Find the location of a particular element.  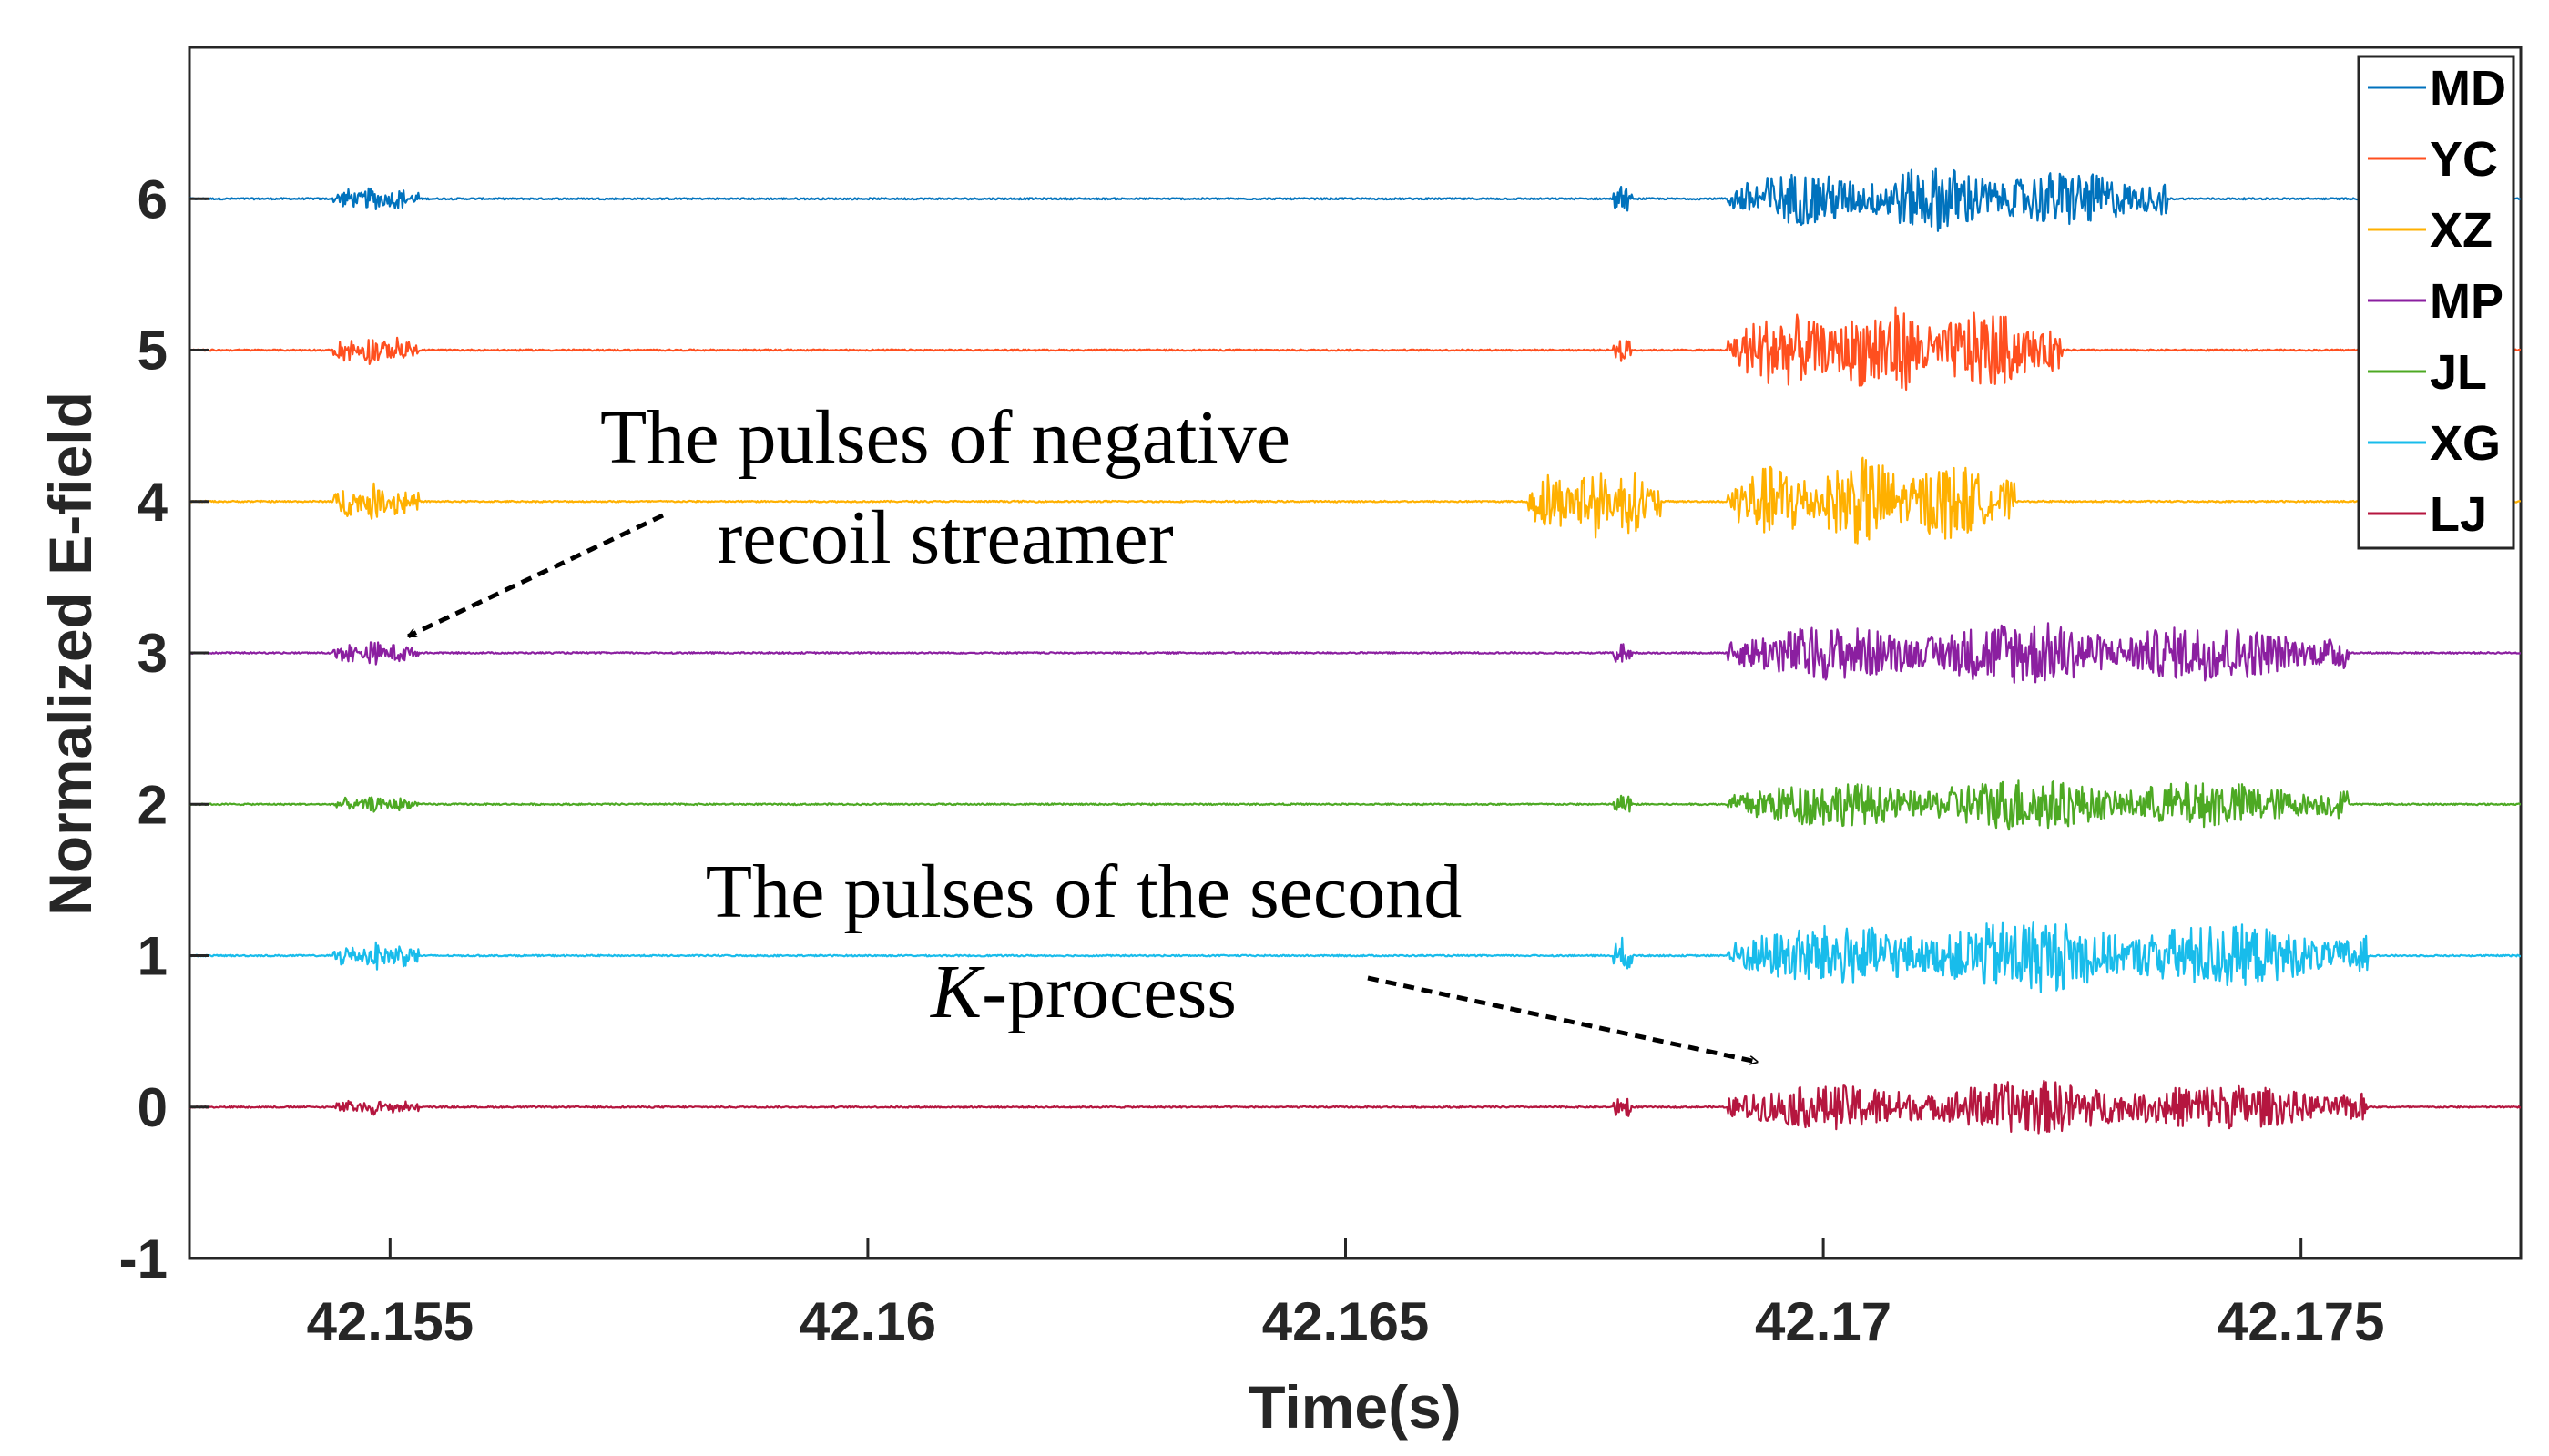

annotation-second-k-process: The pulses of the second K-process is located at coordinates (1232, 956).